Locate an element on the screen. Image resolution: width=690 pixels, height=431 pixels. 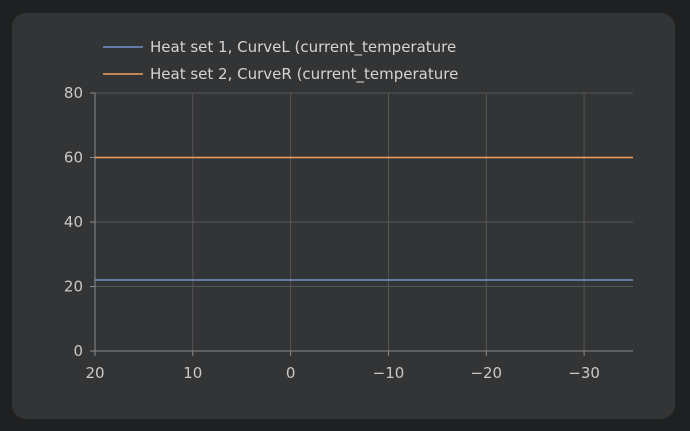
x-tick-label: −30 is located at coordinates (584, 373).